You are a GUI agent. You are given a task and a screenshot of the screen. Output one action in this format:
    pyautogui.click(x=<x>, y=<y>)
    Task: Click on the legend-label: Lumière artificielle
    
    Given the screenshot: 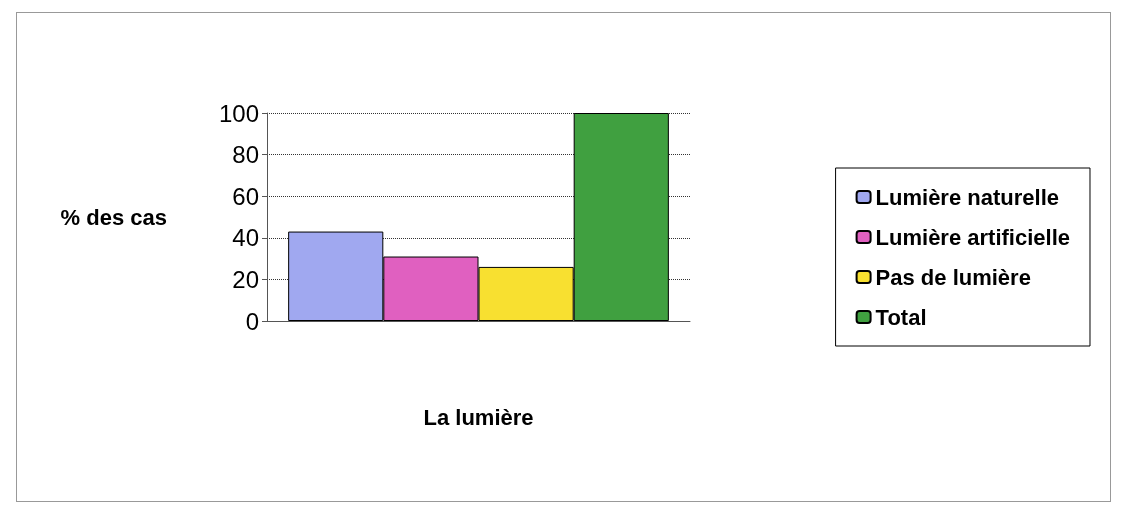 What is the action you would take?
    pyautogui.click(x=973, y=237)
    